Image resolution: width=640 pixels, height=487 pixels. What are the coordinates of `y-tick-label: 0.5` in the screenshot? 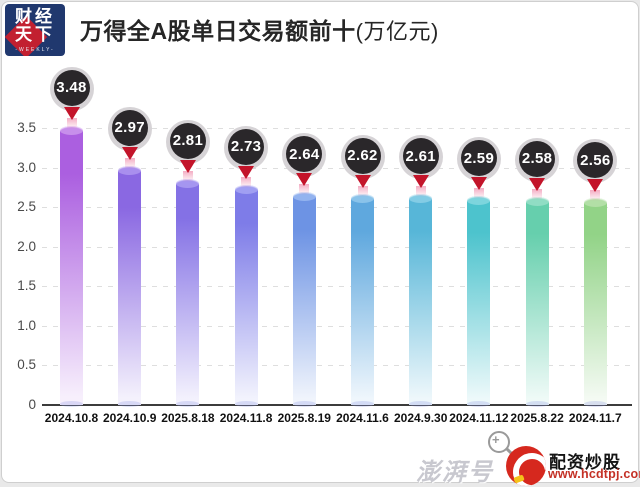 It's located at (26, 365).